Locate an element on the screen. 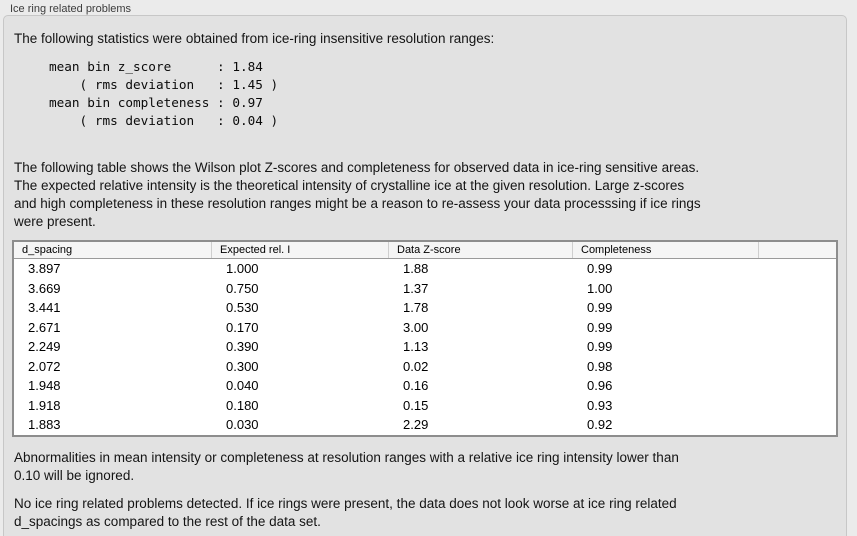  cell-data-zscore: 2.29 is located at coordinates (416, 424).